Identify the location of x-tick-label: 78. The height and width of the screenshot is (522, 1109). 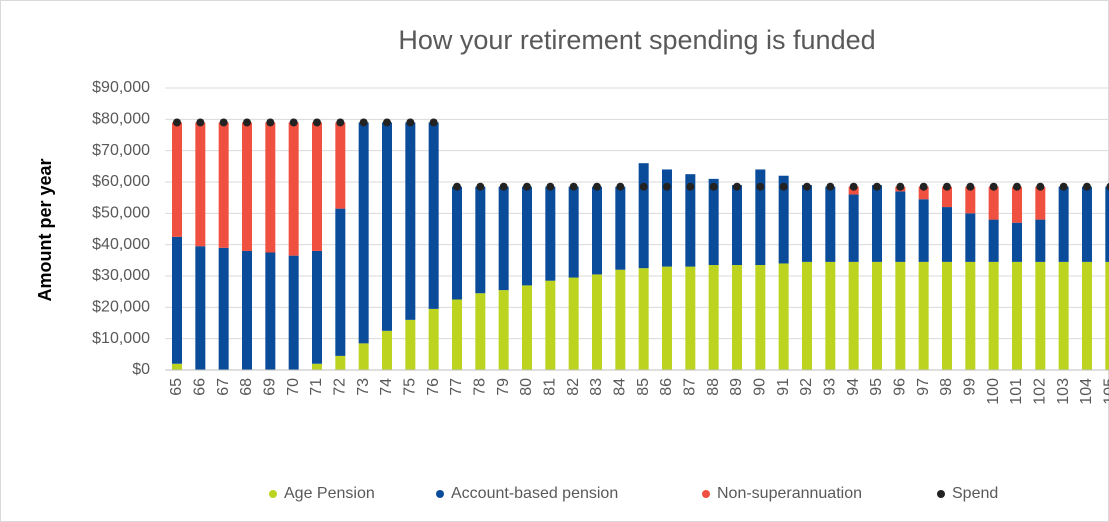
(480, 387).